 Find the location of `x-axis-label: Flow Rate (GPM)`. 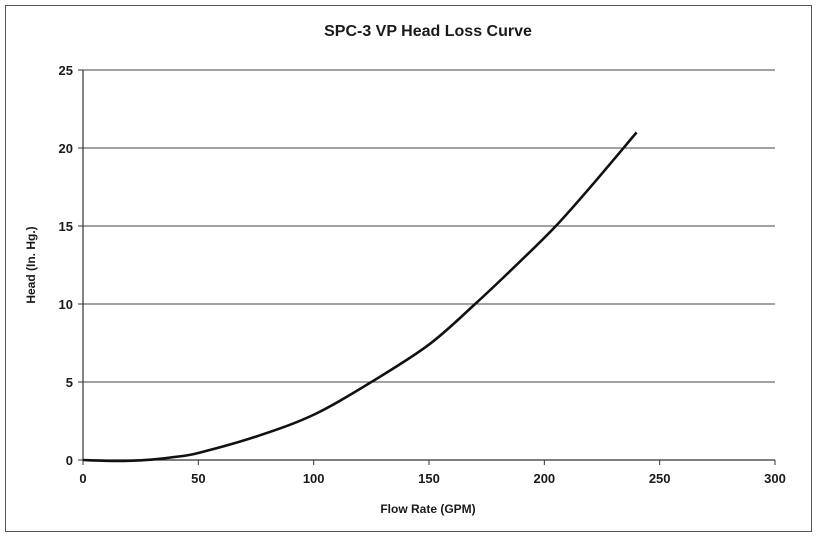

x-axis-label: Flow Rate (GPM) is located at coordinates (427, 509).